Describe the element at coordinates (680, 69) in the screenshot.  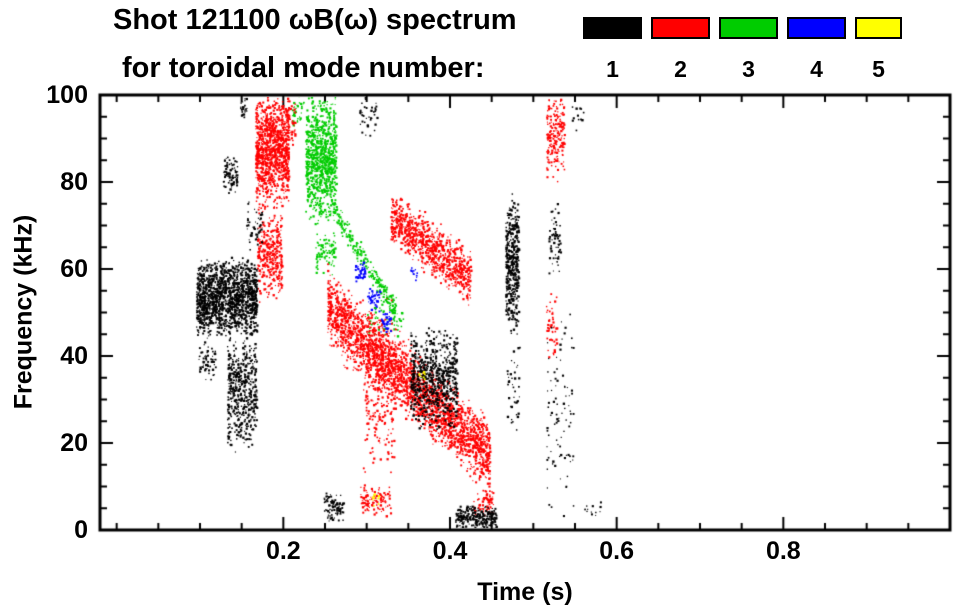
I see `legend-label-mode-2: 2` at that location.